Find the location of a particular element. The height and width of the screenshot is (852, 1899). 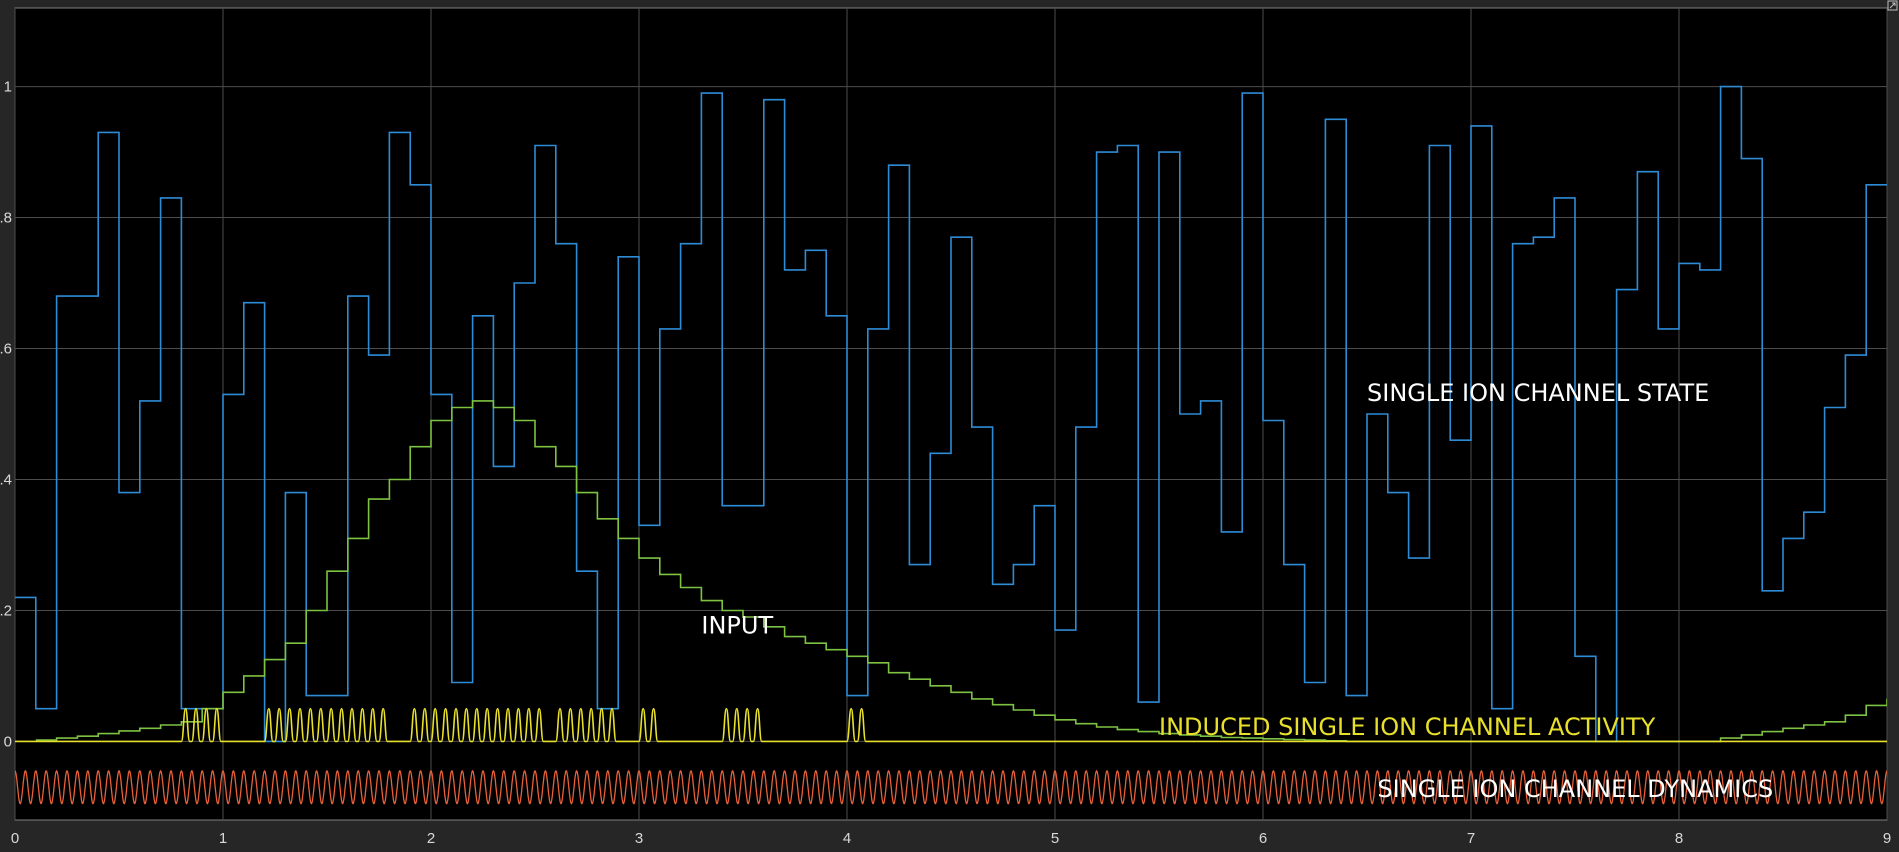

x-tick-label: 6 is located at coordinates (1263, 838).